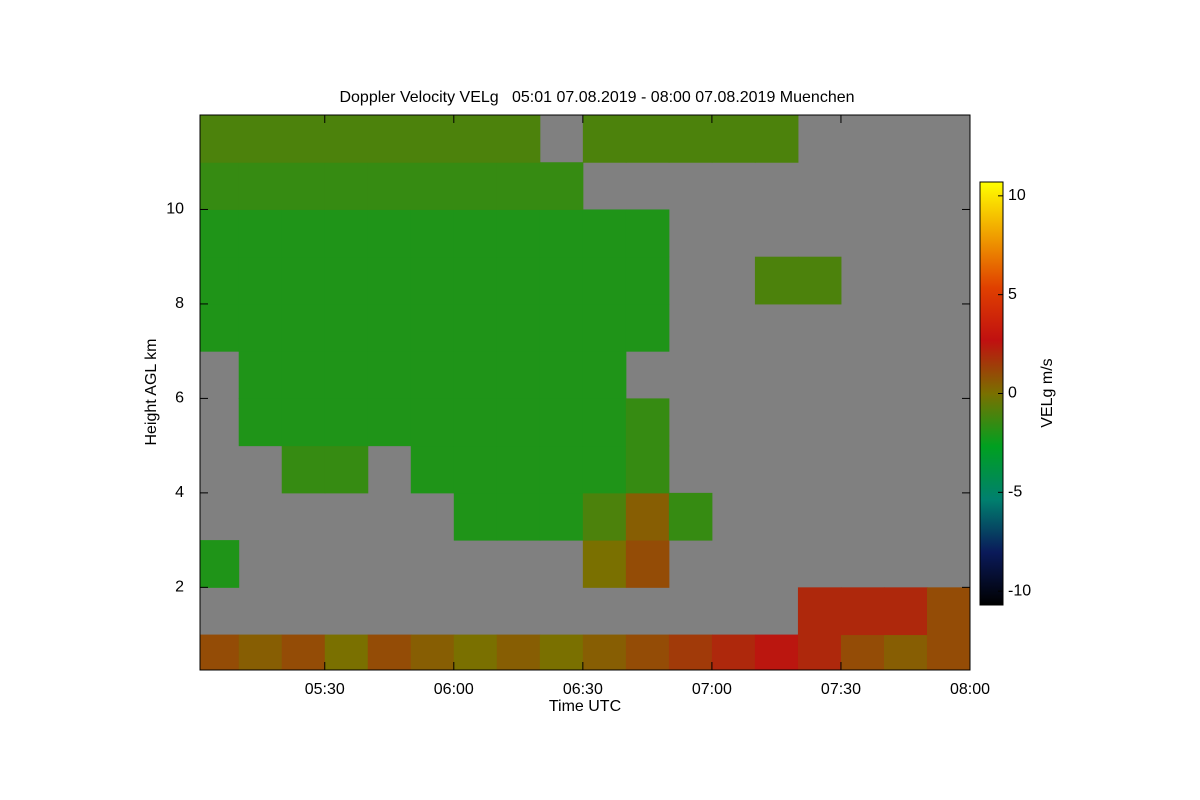 This screenshot has height=800, width=1200. I want to click on x-tick-label: 07:00, so click(712, 689).